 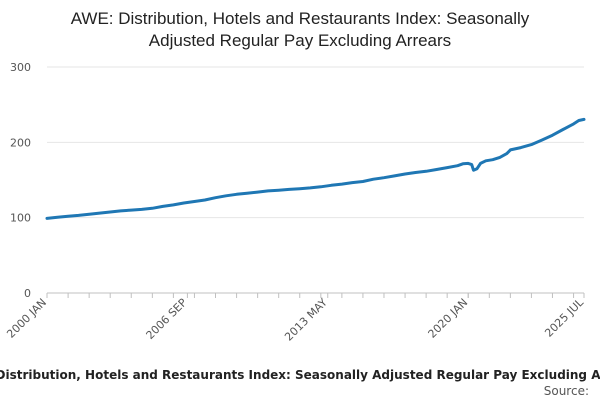 What do you see at coordinates (26, 318) in the screenshot?
I see `x-tick-label: 2000 JAN` at bounding box center [26, 318].